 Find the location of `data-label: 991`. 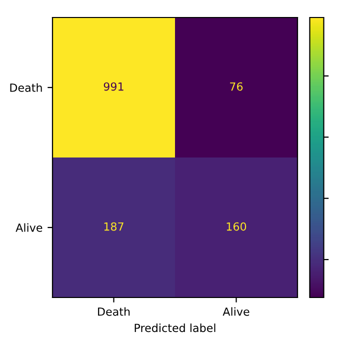

data-label: 991 is located at coordinates (114, 86).